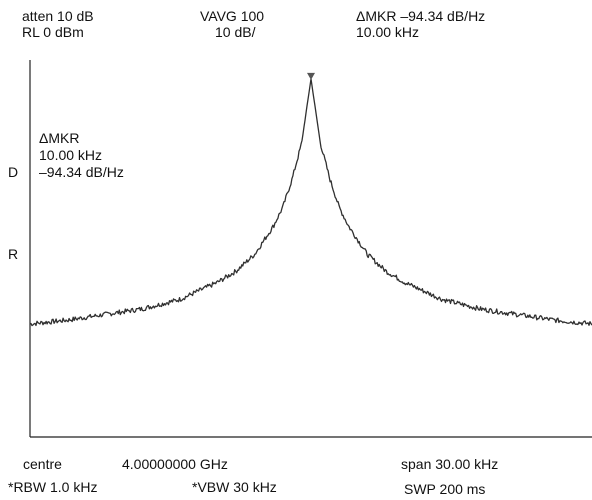 The height and width of the screenshot is (500, 592). What do you see at coordinates (81, 172) in the screenshot?
I see `marker-box-level: –94.34 dB/Hz` at bounding box center [81, 172].